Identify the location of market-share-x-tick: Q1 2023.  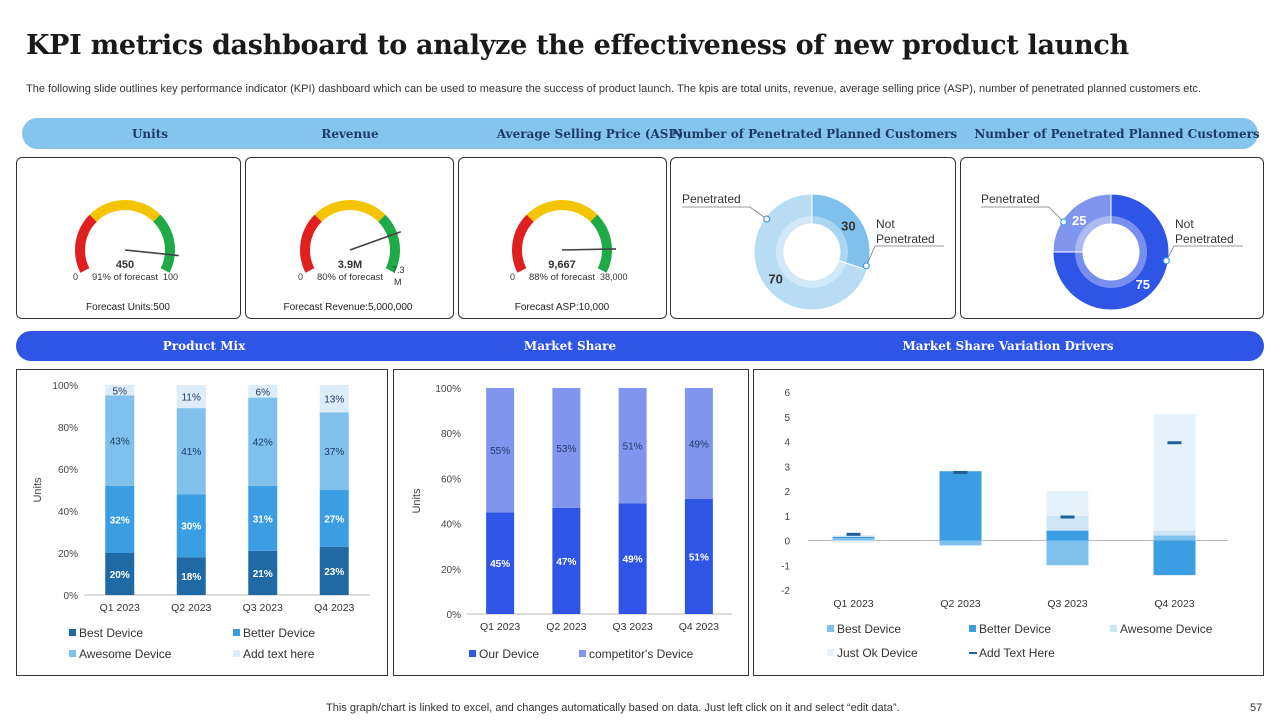
(500, 627).